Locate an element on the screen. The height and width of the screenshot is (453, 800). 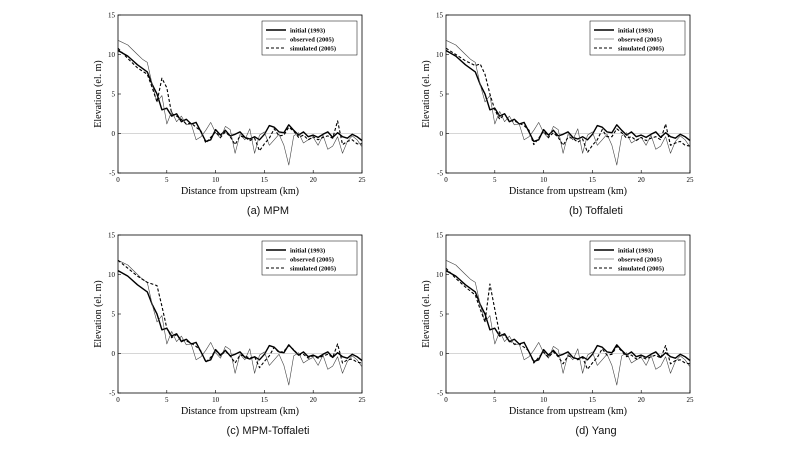
panel-d-x-tick-label: 0 is located at coordinates (446, 400).